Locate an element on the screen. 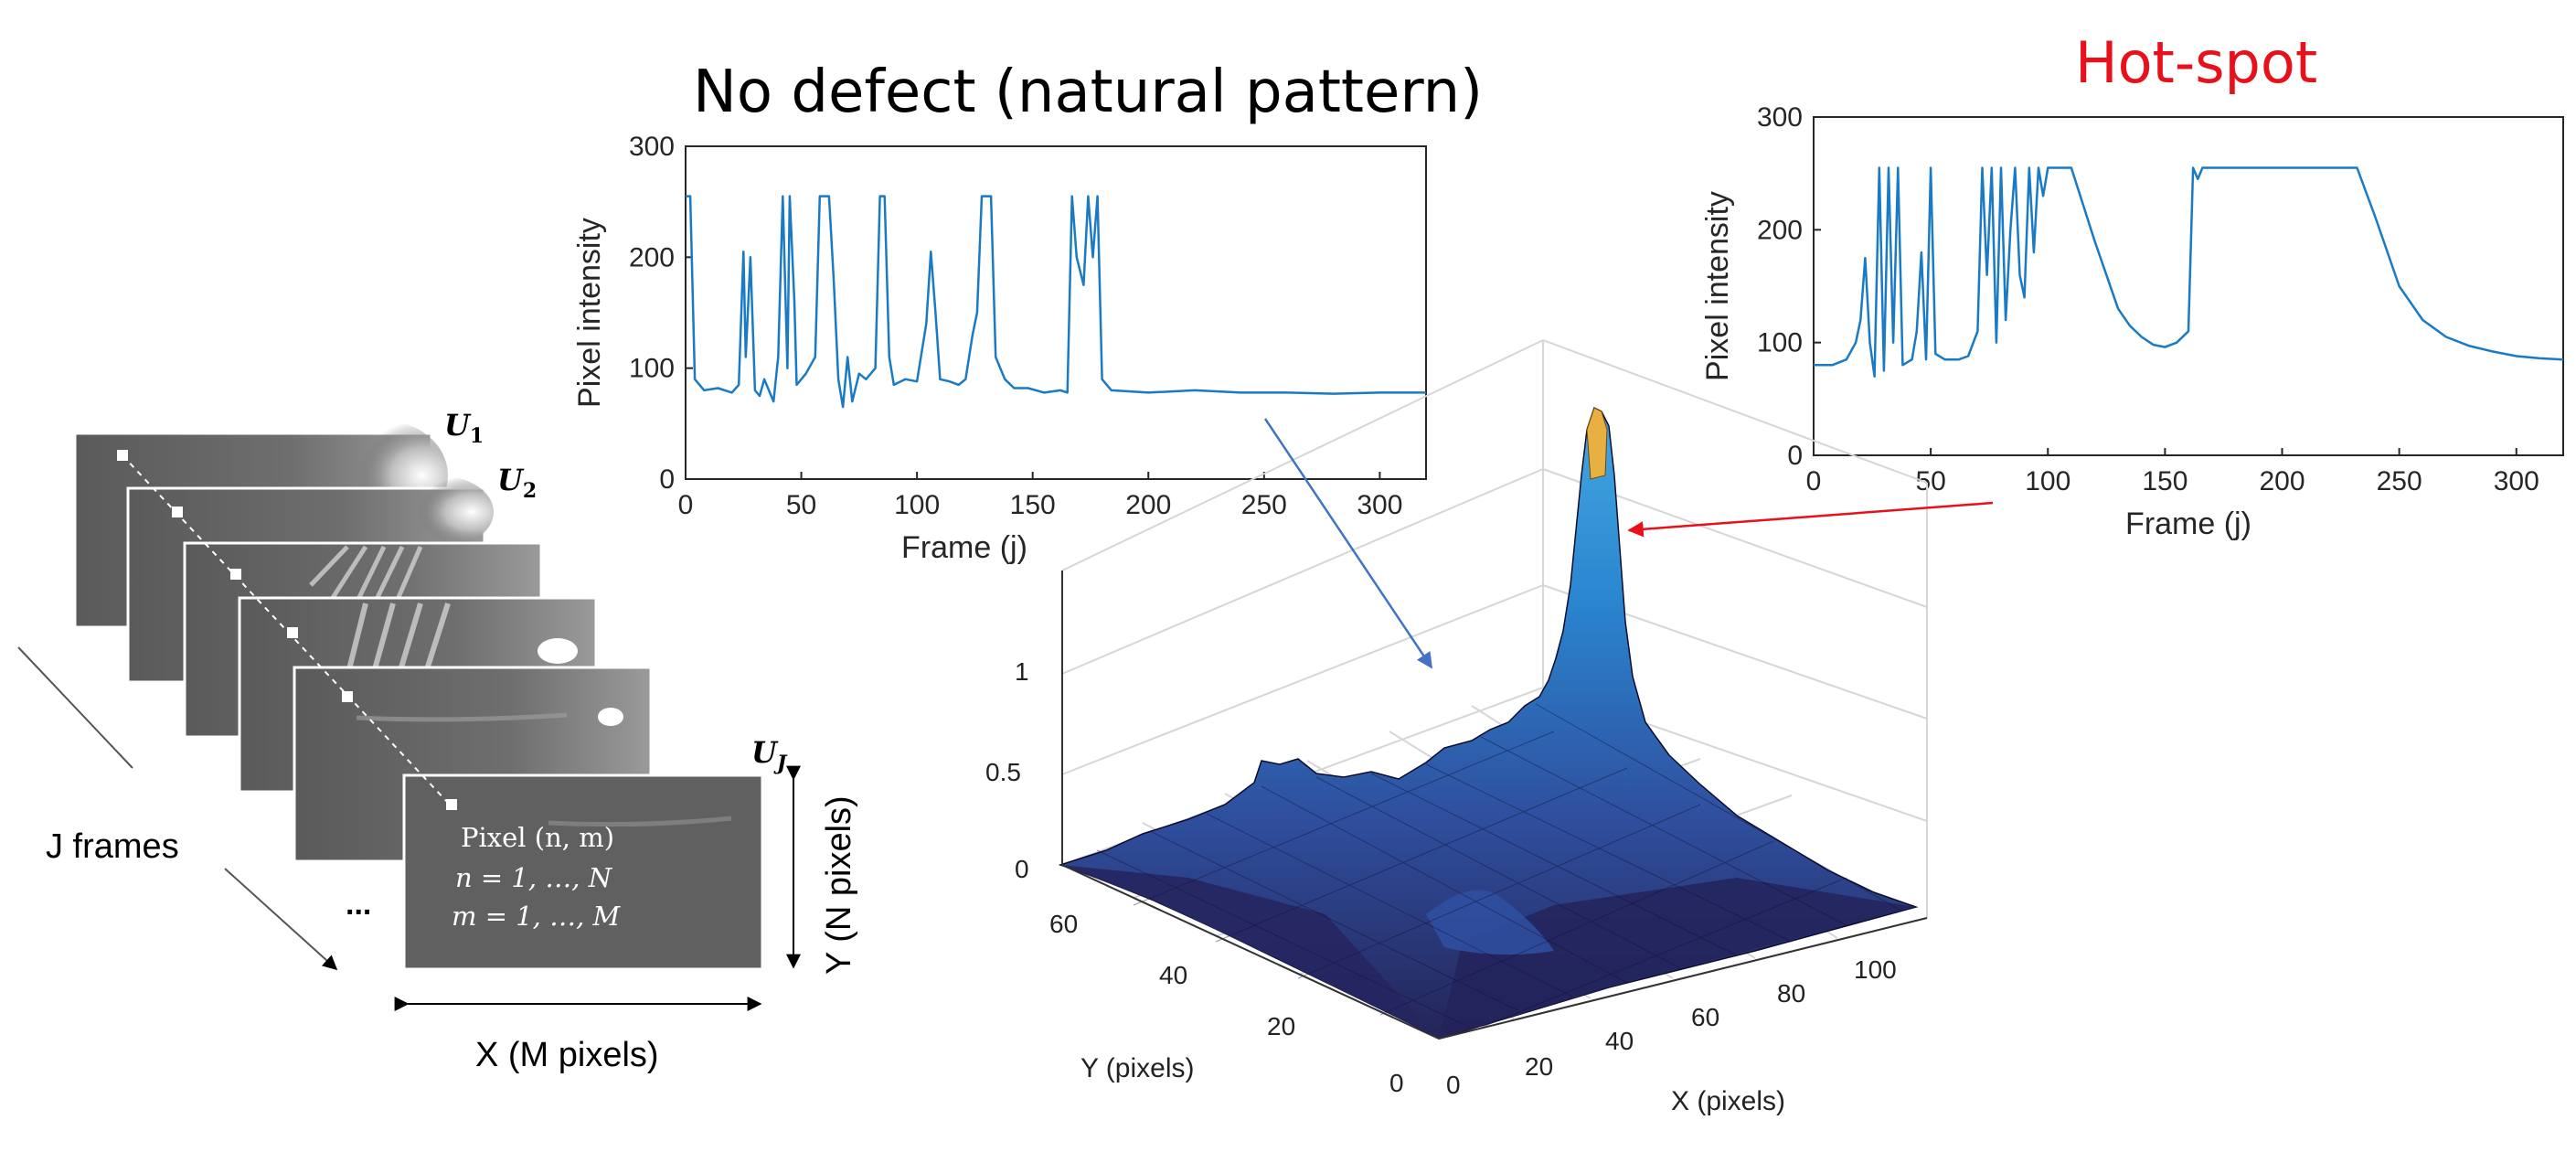 Image resolution: width=2576 pixels, height=1152 pixels. j-frames-arrow is located at coordinates (281, 919).